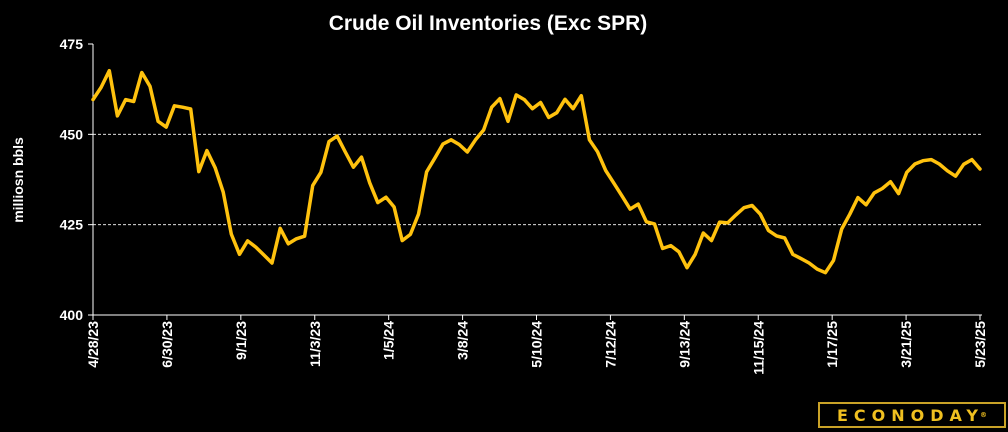  I want to click on x-tick-label: 5/23/25, so click(980, 344).